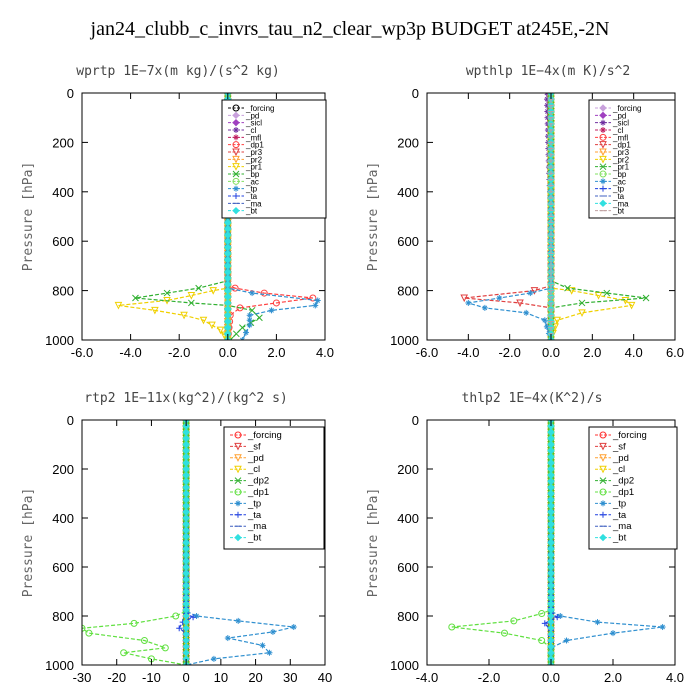  I want to click on x-tick-label: 40, so click(325, 677).